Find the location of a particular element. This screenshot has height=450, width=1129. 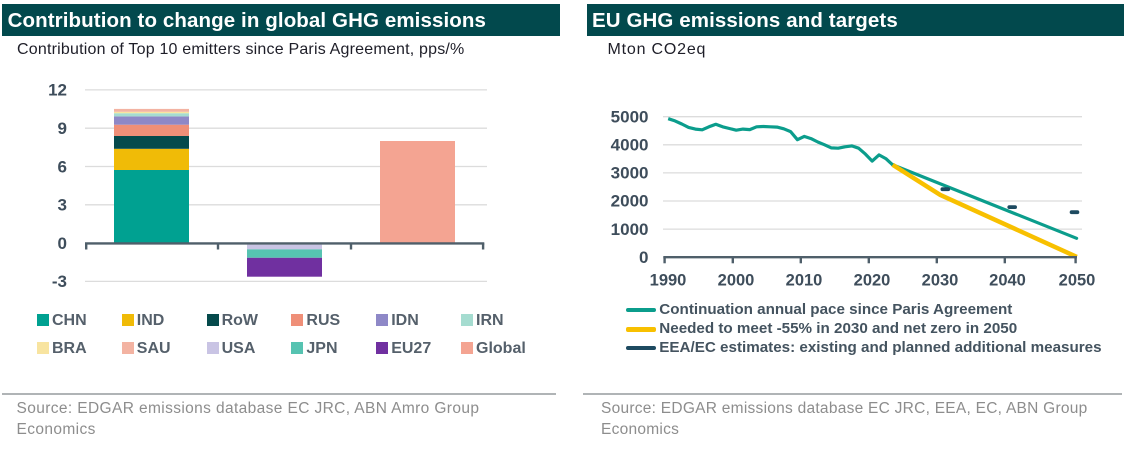

svg-text: 2030 is located at coordinates (940, 281).